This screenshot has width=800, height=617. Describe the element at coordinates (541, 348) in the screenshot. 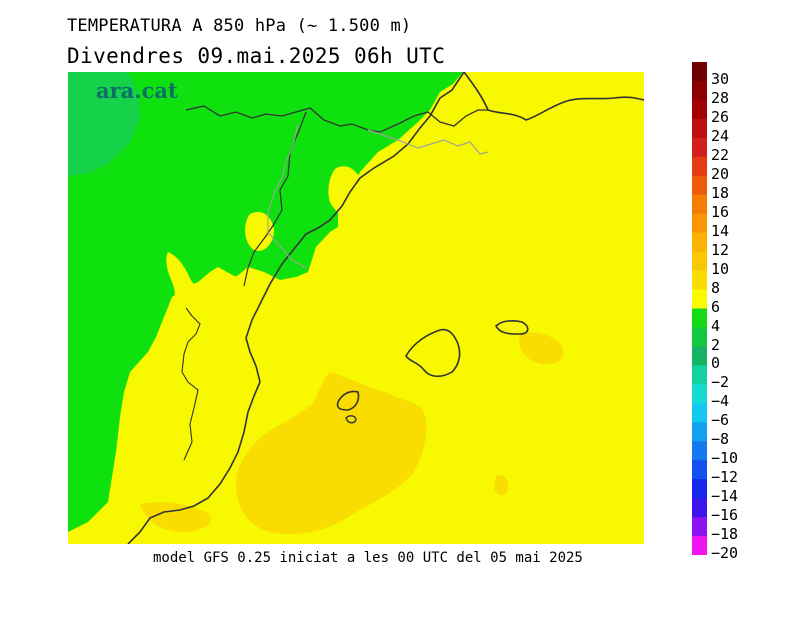

I see `field-orange-east` at that location.